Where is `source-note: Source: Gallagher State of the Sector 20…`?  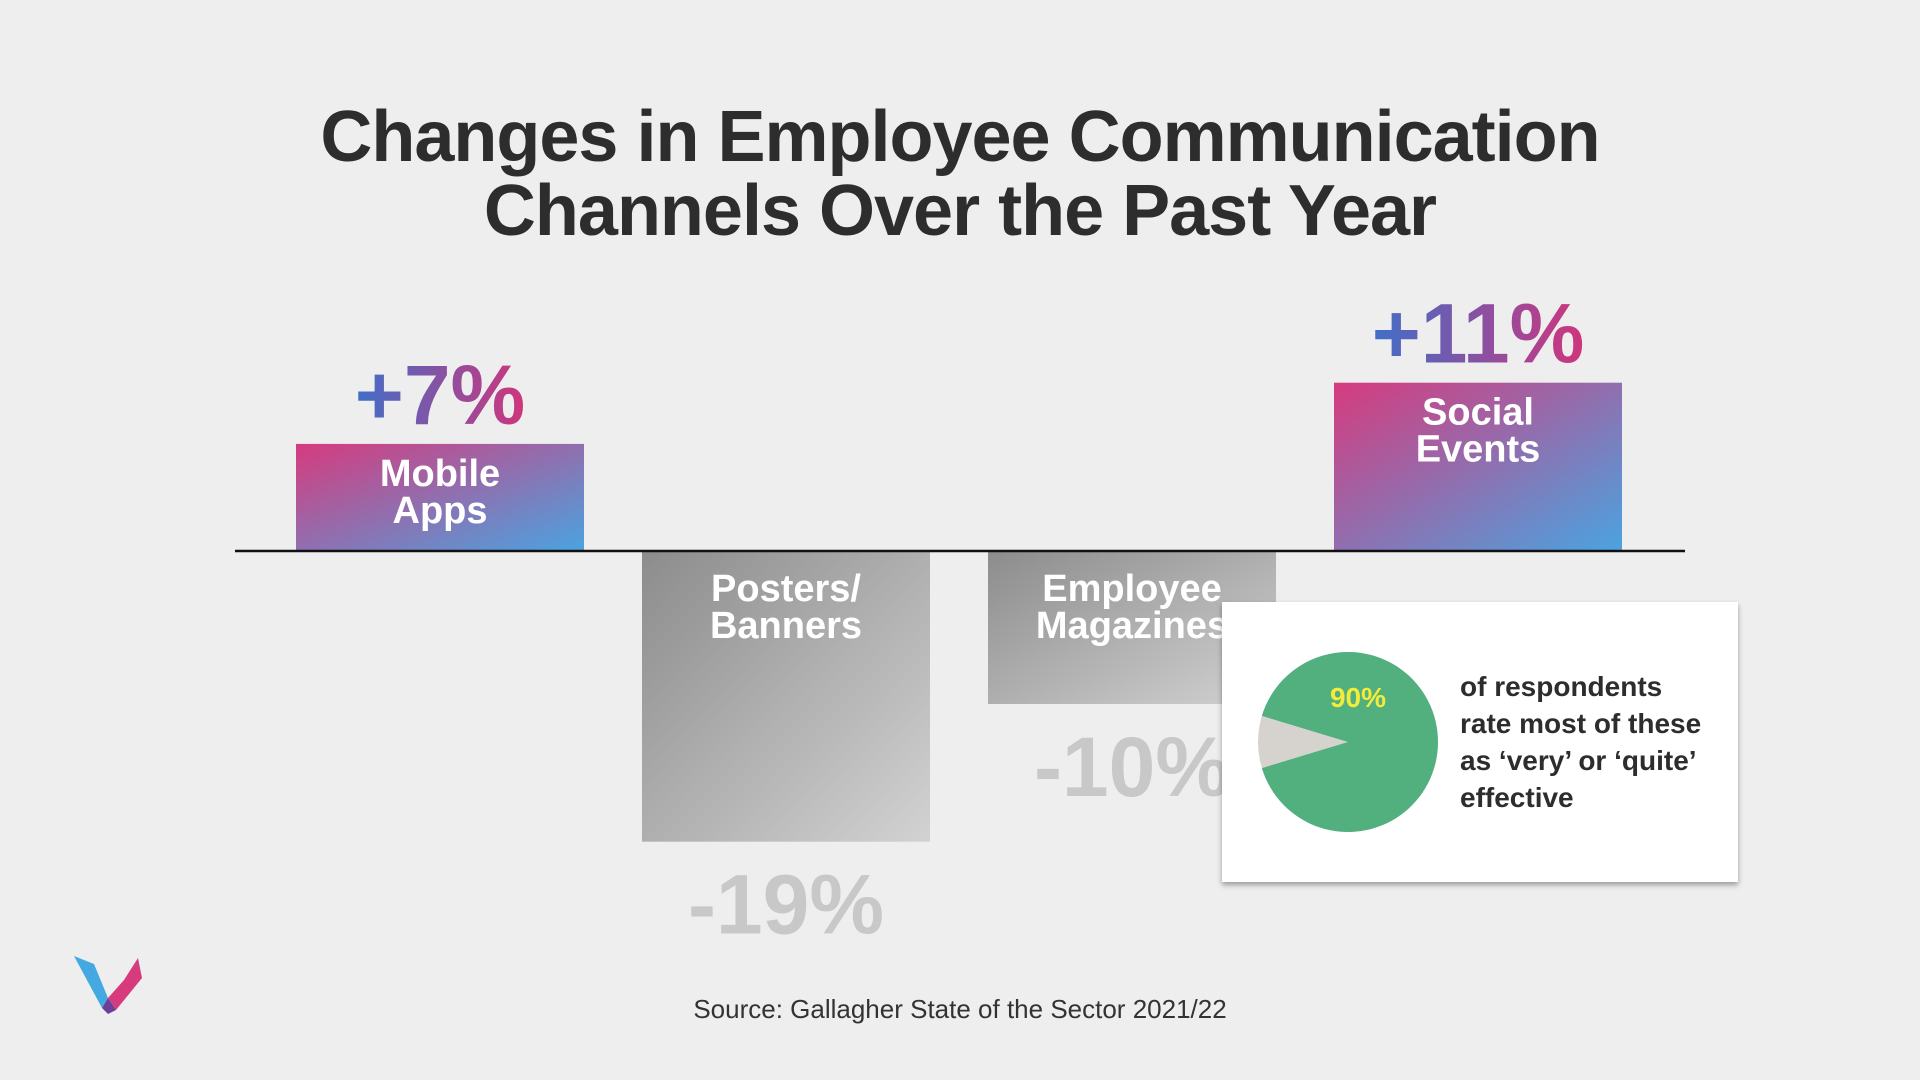 source-note: Source: Gallagher State of the Sector 20… is located at coordinates (960, 1009).